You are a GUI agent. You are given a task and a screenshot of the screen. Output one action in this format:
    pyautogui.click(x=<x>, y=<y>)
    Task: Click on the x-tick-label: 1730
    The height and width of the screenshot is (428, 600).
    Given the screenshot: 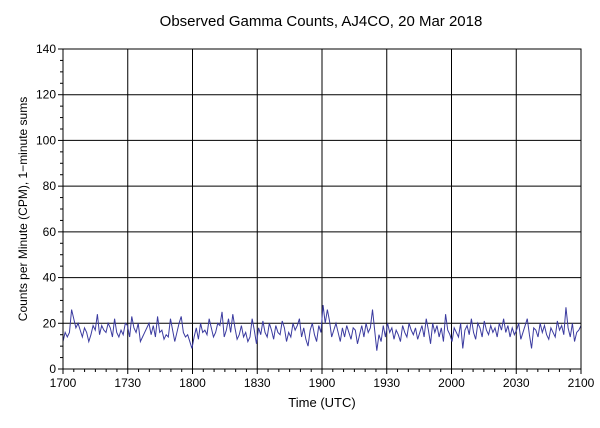 What is the action you would take?
    pyautogui.click(x=127, y=383)
    